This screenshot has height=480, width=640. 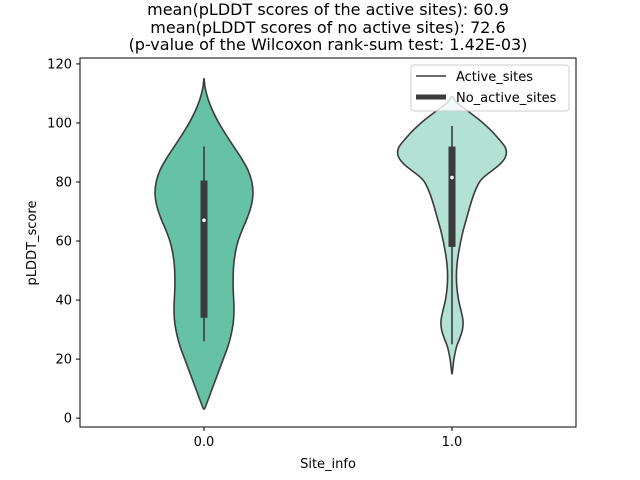 I want to click on legend-label-no-active-sites: No_active_sites, so click(x=506, y=98).